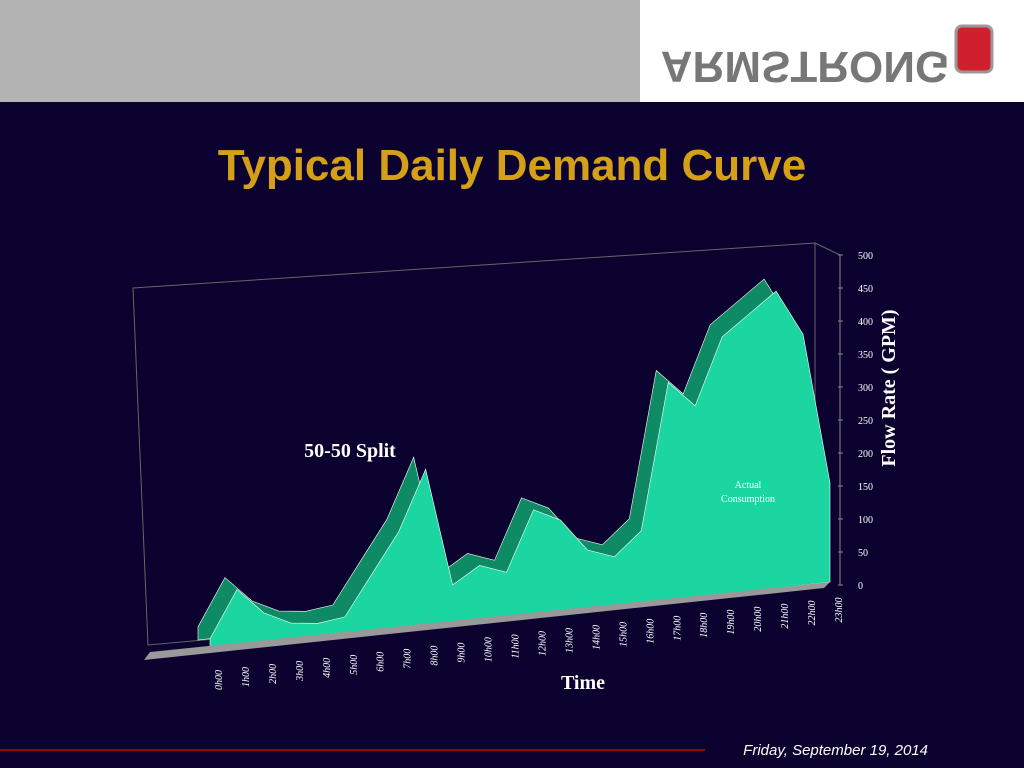 The image size is (1024, 768). What do you see at coordinates (677, 628) in the screenshot?
I see `x-tick-label: 17h00` at bounding box center [677, 628].